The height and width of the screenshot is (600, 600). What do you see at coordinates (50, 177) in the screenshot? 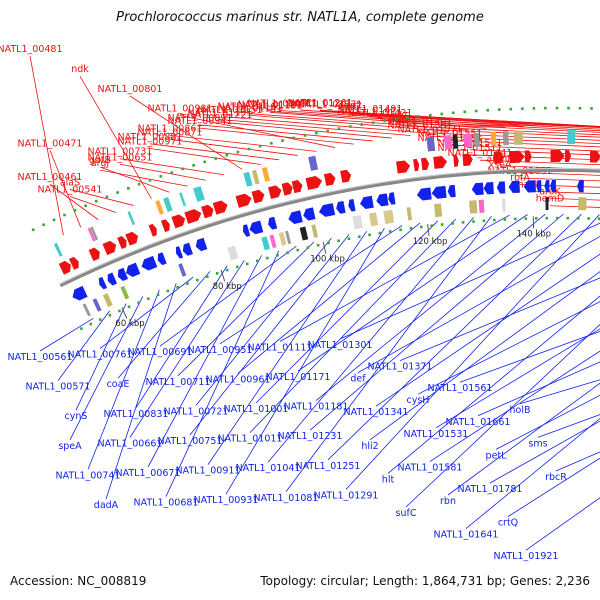
I see `forward-gene-label: NATL1_00461` at bounding box center [50, 177].